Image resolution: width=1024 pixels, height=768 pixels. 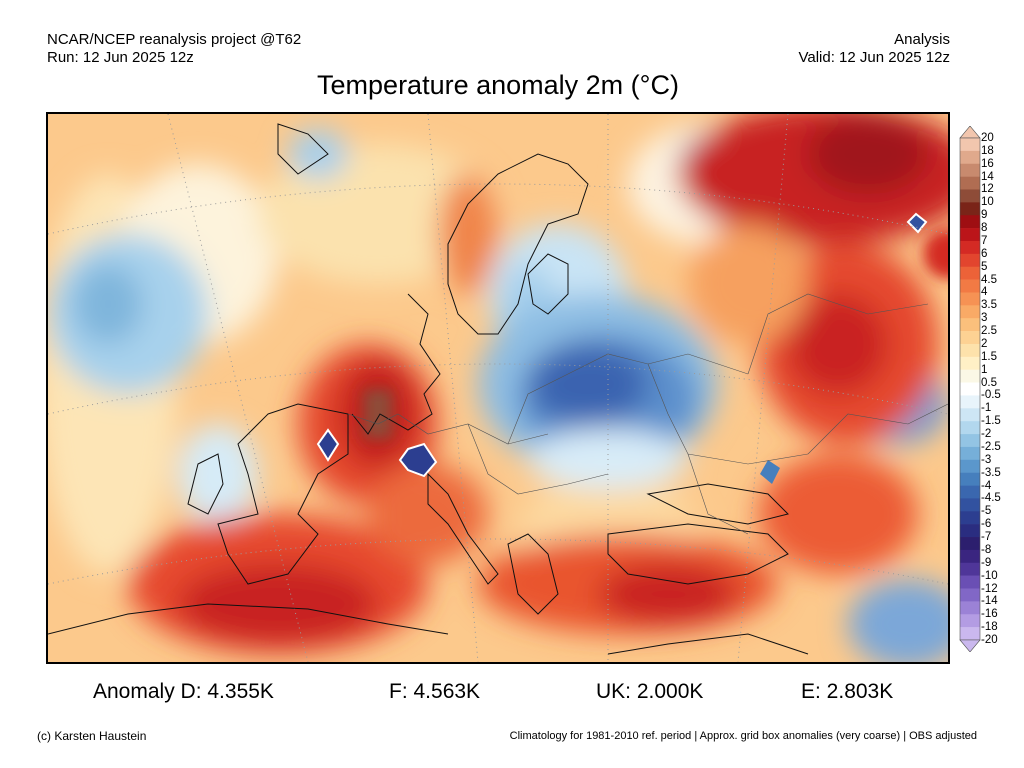 What do you see at coordinates (120, 57) in the screenshot?
I see `run-label: Run: 12 Jun 2025 12z` at bounding box center [120, 57].